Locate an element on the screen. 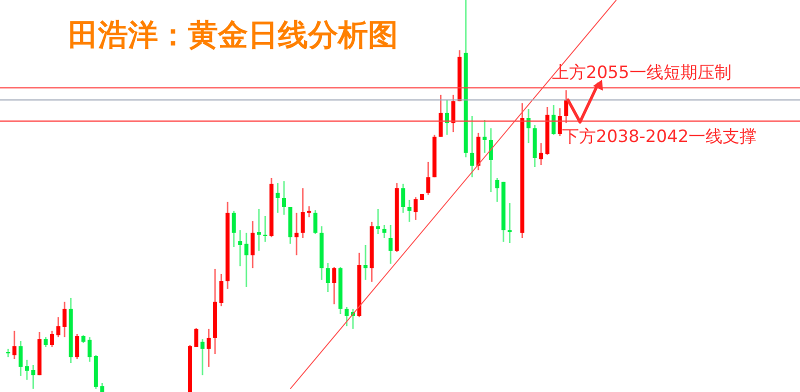 The width and height of the screenshot is (800, 392). candlestick is located at coordinates (196, 337).